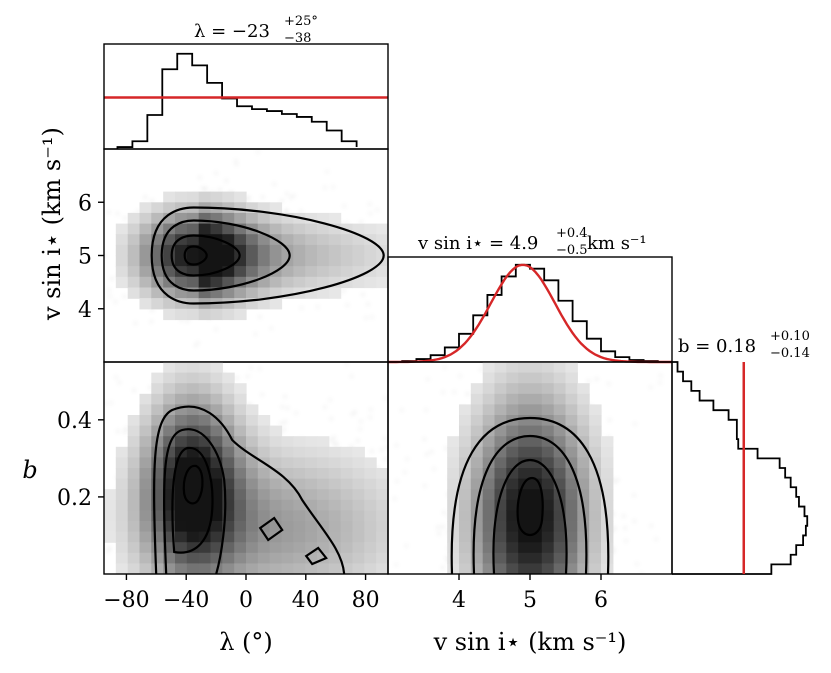  I want to click on hist-b-frame, so click(747, 468).